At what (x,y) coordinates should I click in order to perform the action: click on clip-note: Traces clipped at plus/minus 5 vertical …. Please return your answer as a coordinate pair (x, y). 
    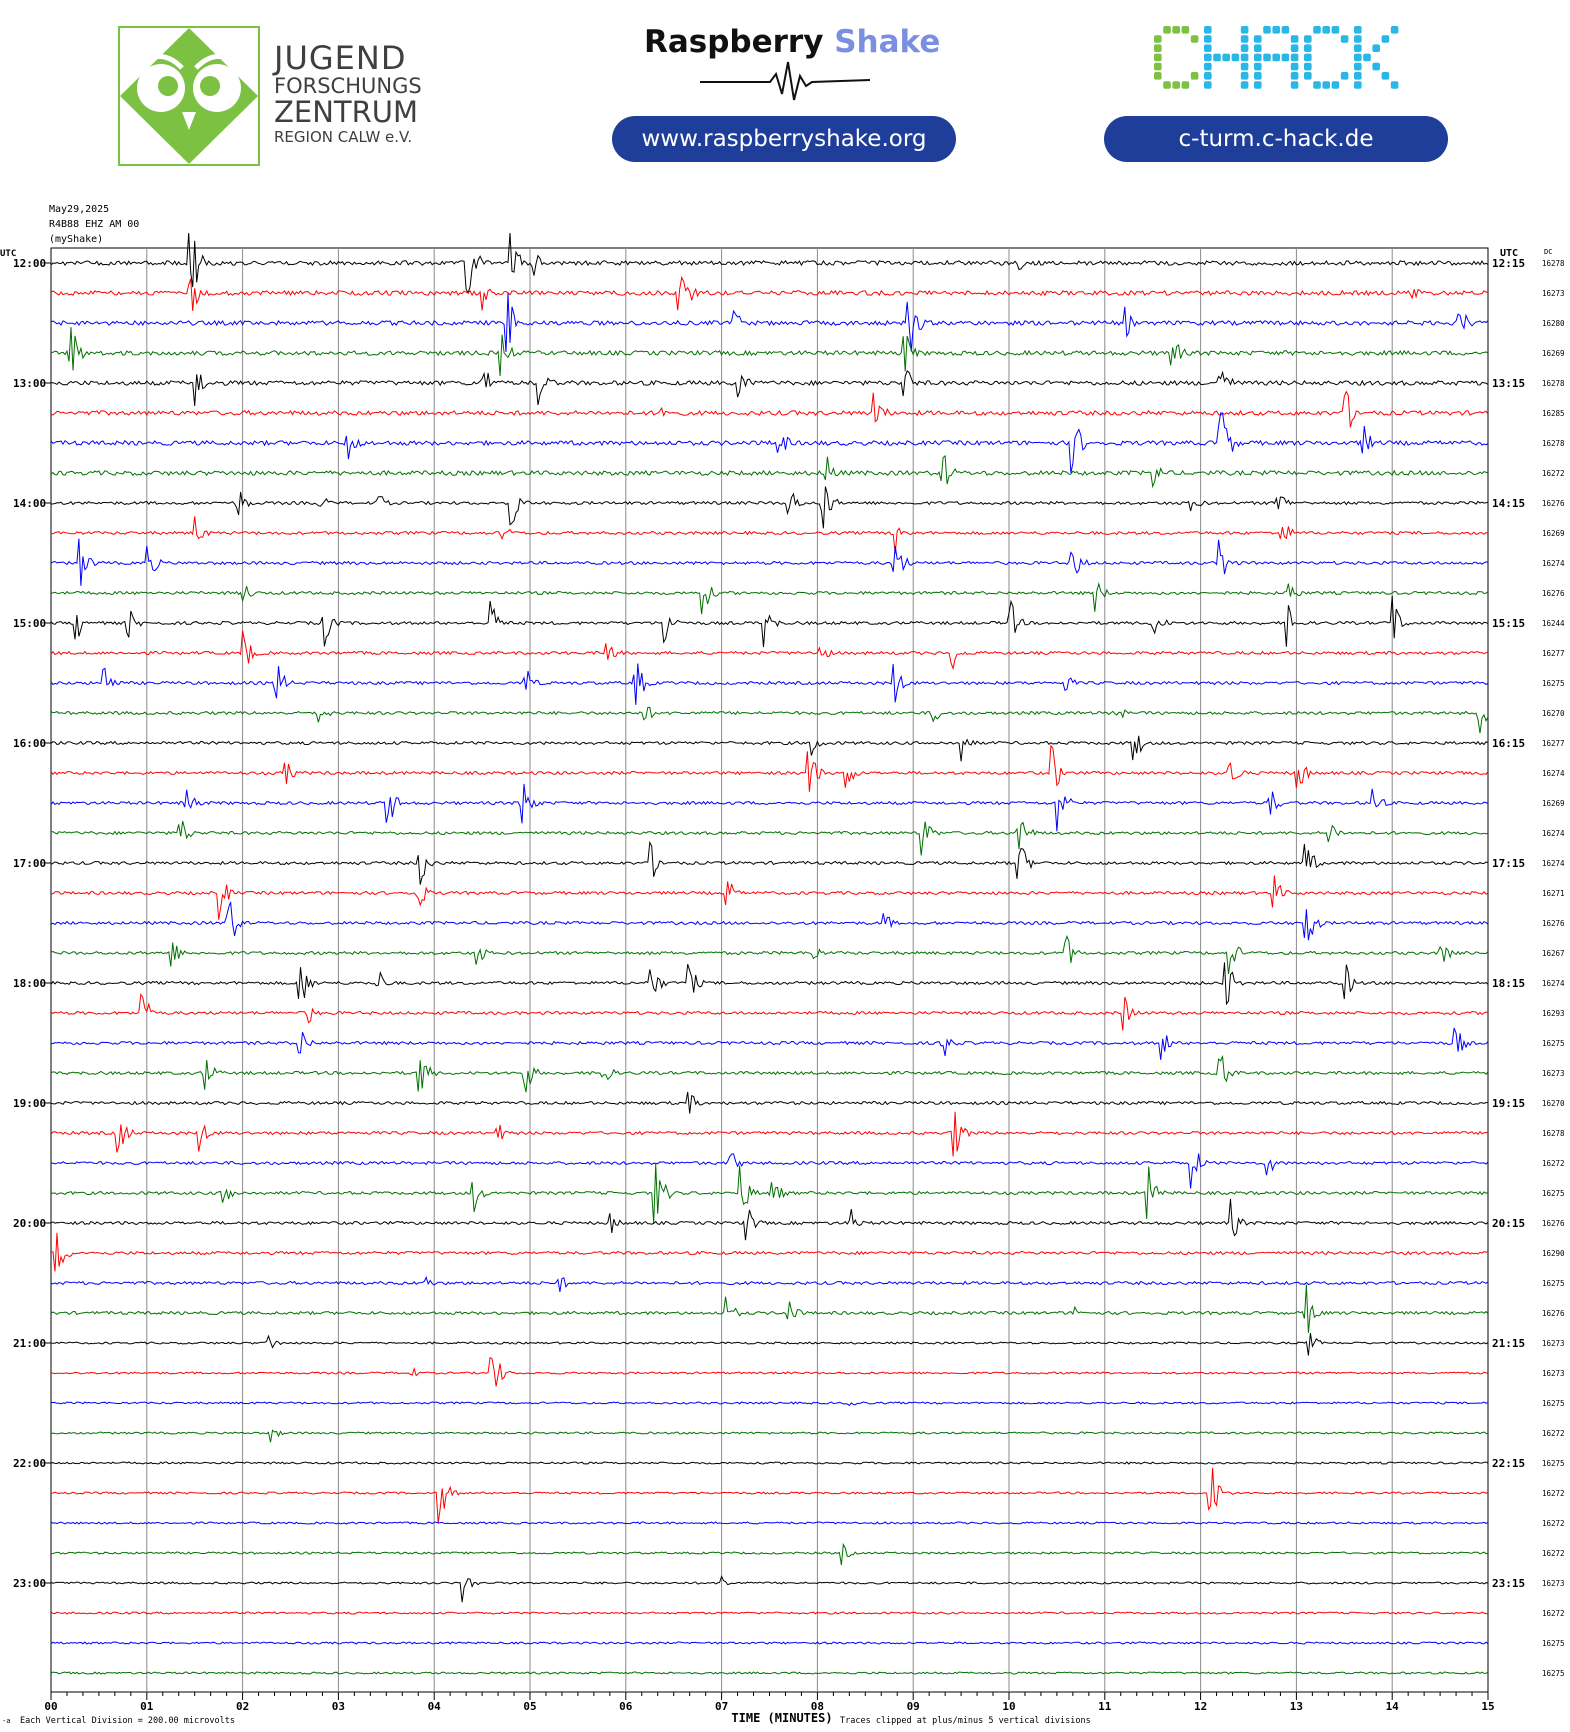
    Looking at the image, I should click on (965, 1721).